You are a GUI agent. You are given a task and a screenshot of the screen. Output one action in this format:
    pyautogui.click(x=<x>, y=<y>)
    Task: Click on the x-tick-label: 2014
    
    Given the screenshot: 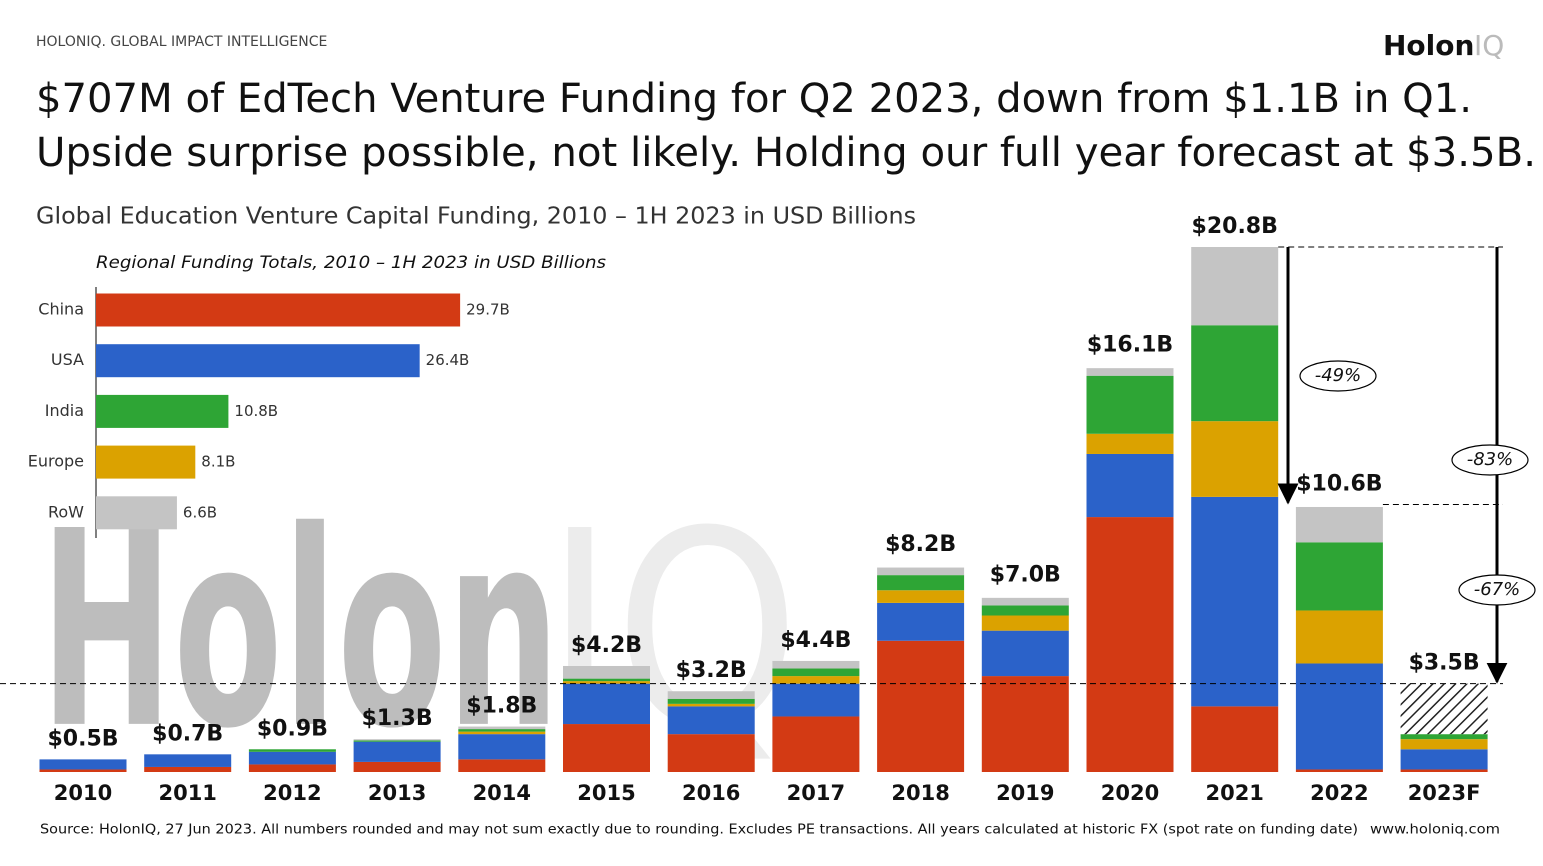 What is the action you would take?
    pyautogui.click(x=502, y=793)
    